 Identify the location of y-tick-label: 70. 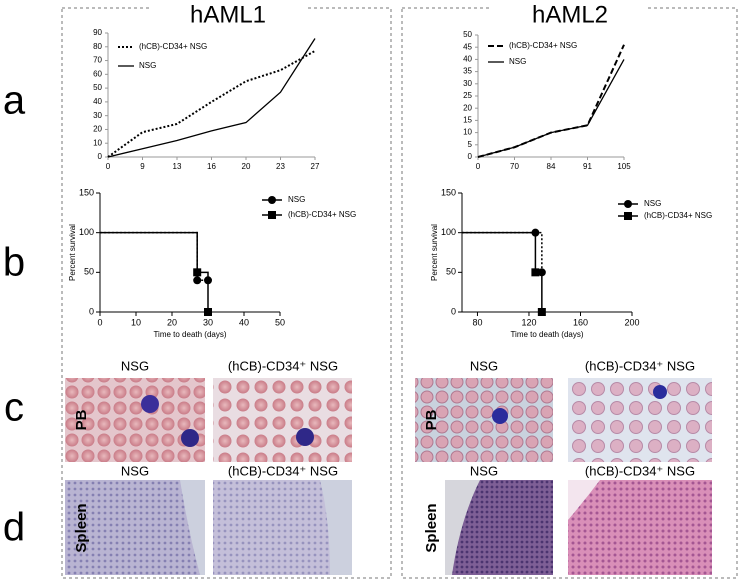
(97, 60).